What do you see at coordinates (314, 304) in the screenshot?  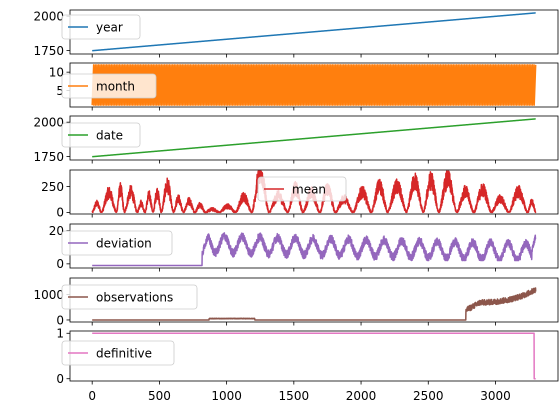 I see `series-line-observations` at bounding box center [314, 304].